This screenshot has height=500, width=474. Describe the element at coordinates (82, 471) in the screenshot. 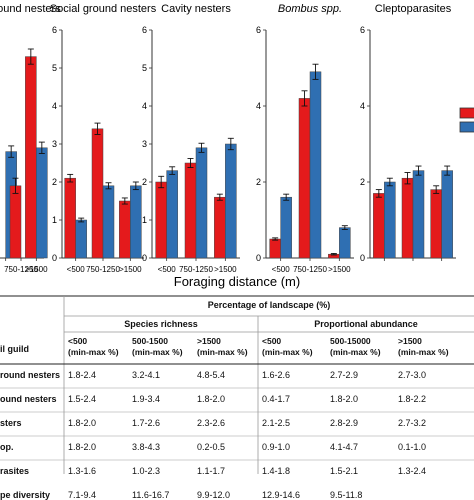

I see `table-cell: 1.3-1.6` at that location.